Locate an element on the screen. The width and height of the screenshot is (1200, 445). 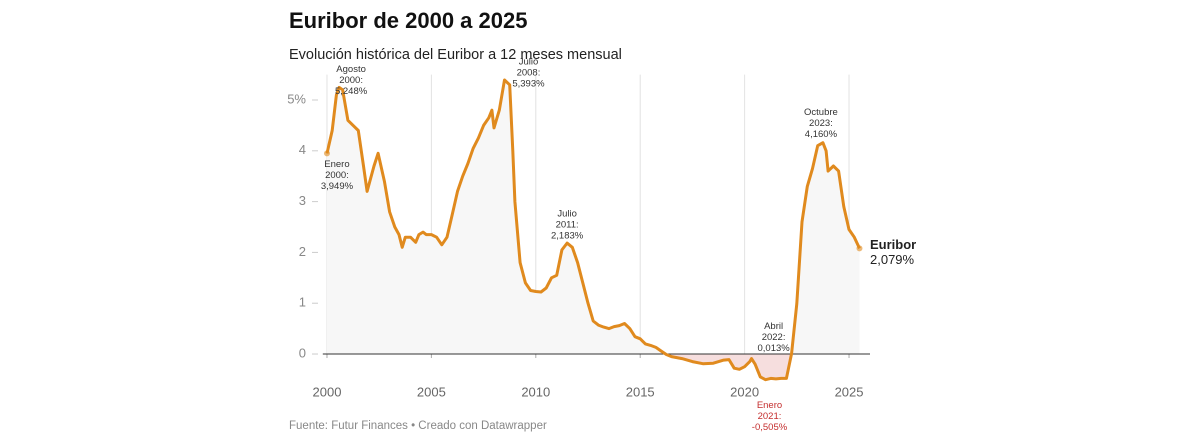
annotation: 0,013% is located at coordinates (773, 348).